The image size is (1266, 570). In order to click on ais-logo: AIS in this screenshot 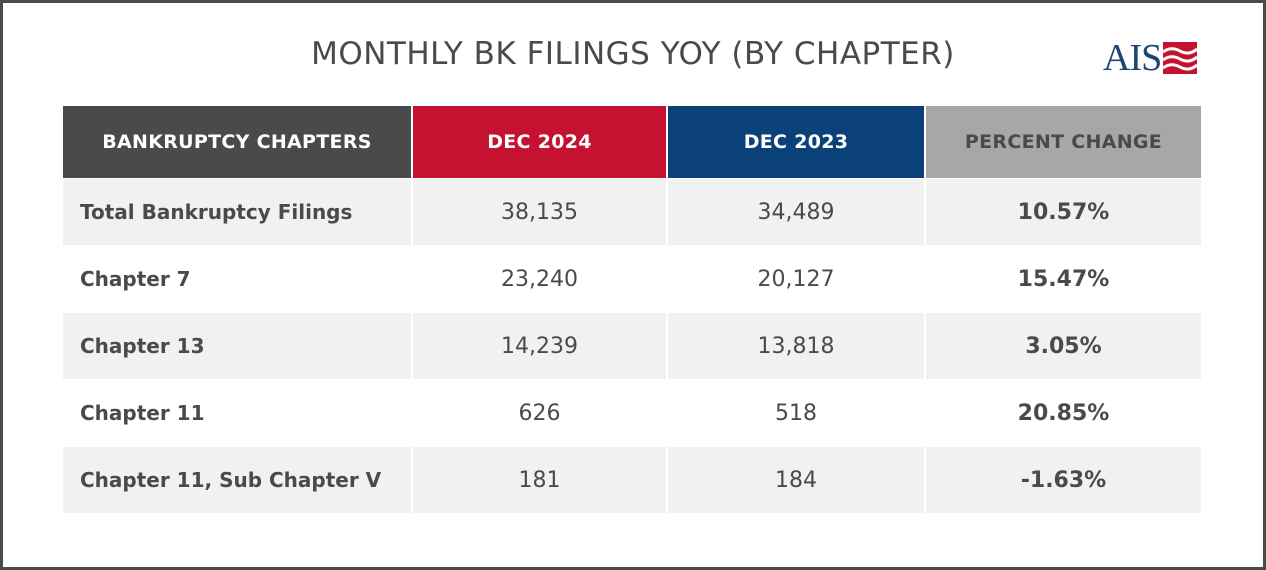, I will do `click(1150, 58)`.